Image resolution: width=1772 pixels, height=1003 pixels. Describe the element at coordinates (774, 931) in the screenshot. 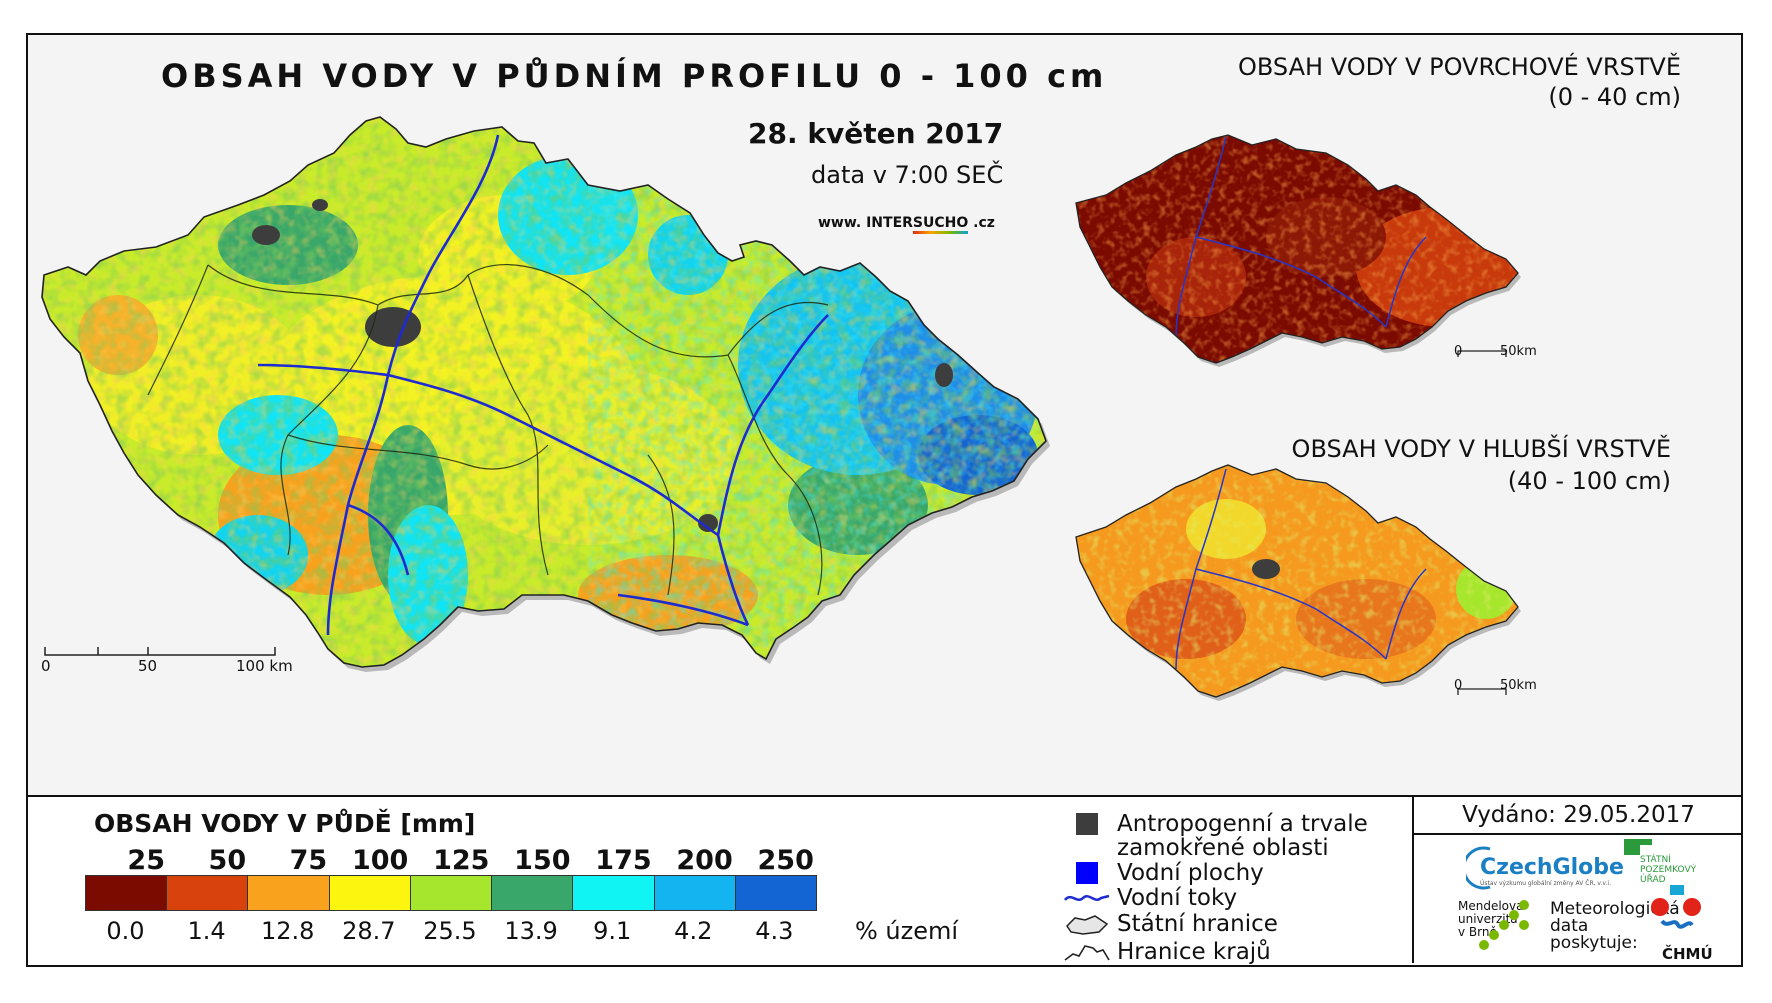

I see `legend-percent-8: 4.3` at that location.